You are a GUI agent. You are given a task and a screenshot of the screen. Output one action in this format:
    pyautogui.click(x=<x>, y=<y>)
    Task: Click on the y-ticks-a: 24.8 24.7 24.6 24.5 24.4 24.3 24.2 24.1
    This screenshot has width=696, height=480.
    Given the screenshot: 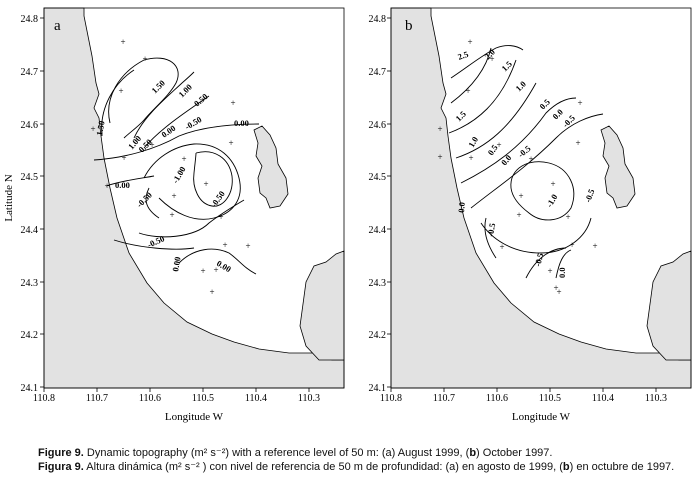 What is the action you would take?
    pyautogui.click(x=30, y=204)
    